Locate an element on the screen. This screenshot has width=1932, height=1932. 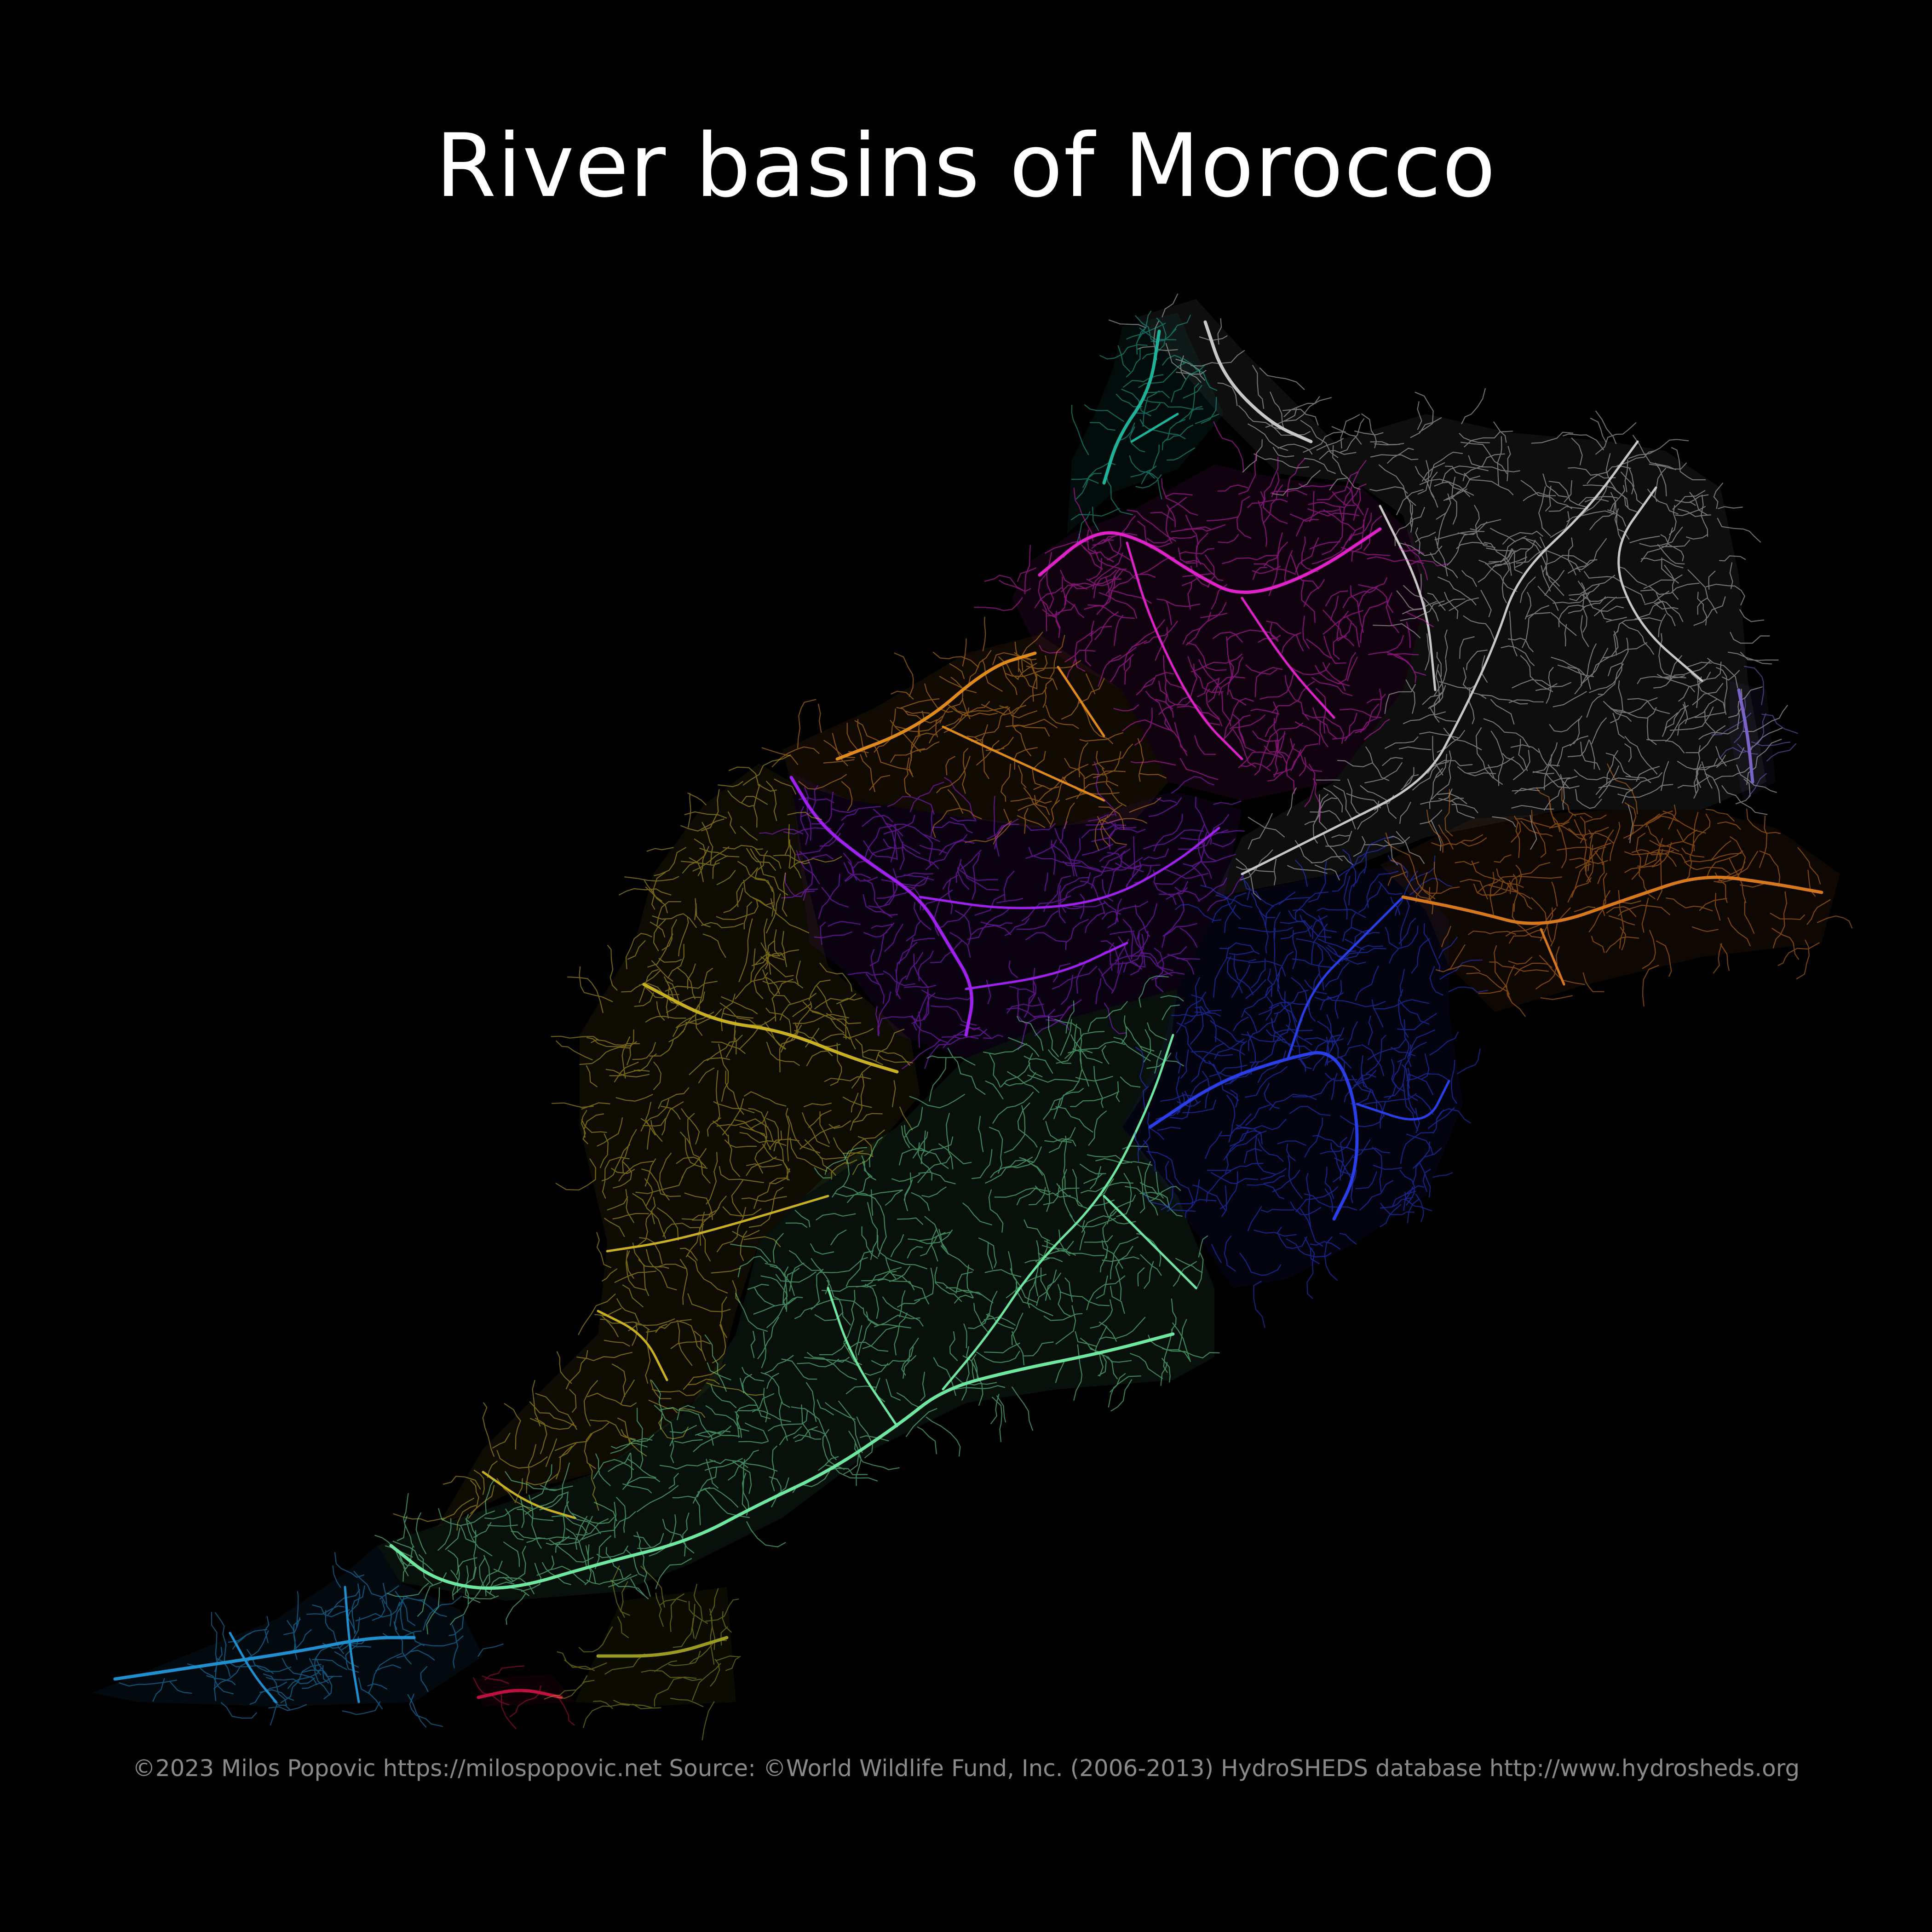
basin-northeast-area is located at coordinates (1451, 598).